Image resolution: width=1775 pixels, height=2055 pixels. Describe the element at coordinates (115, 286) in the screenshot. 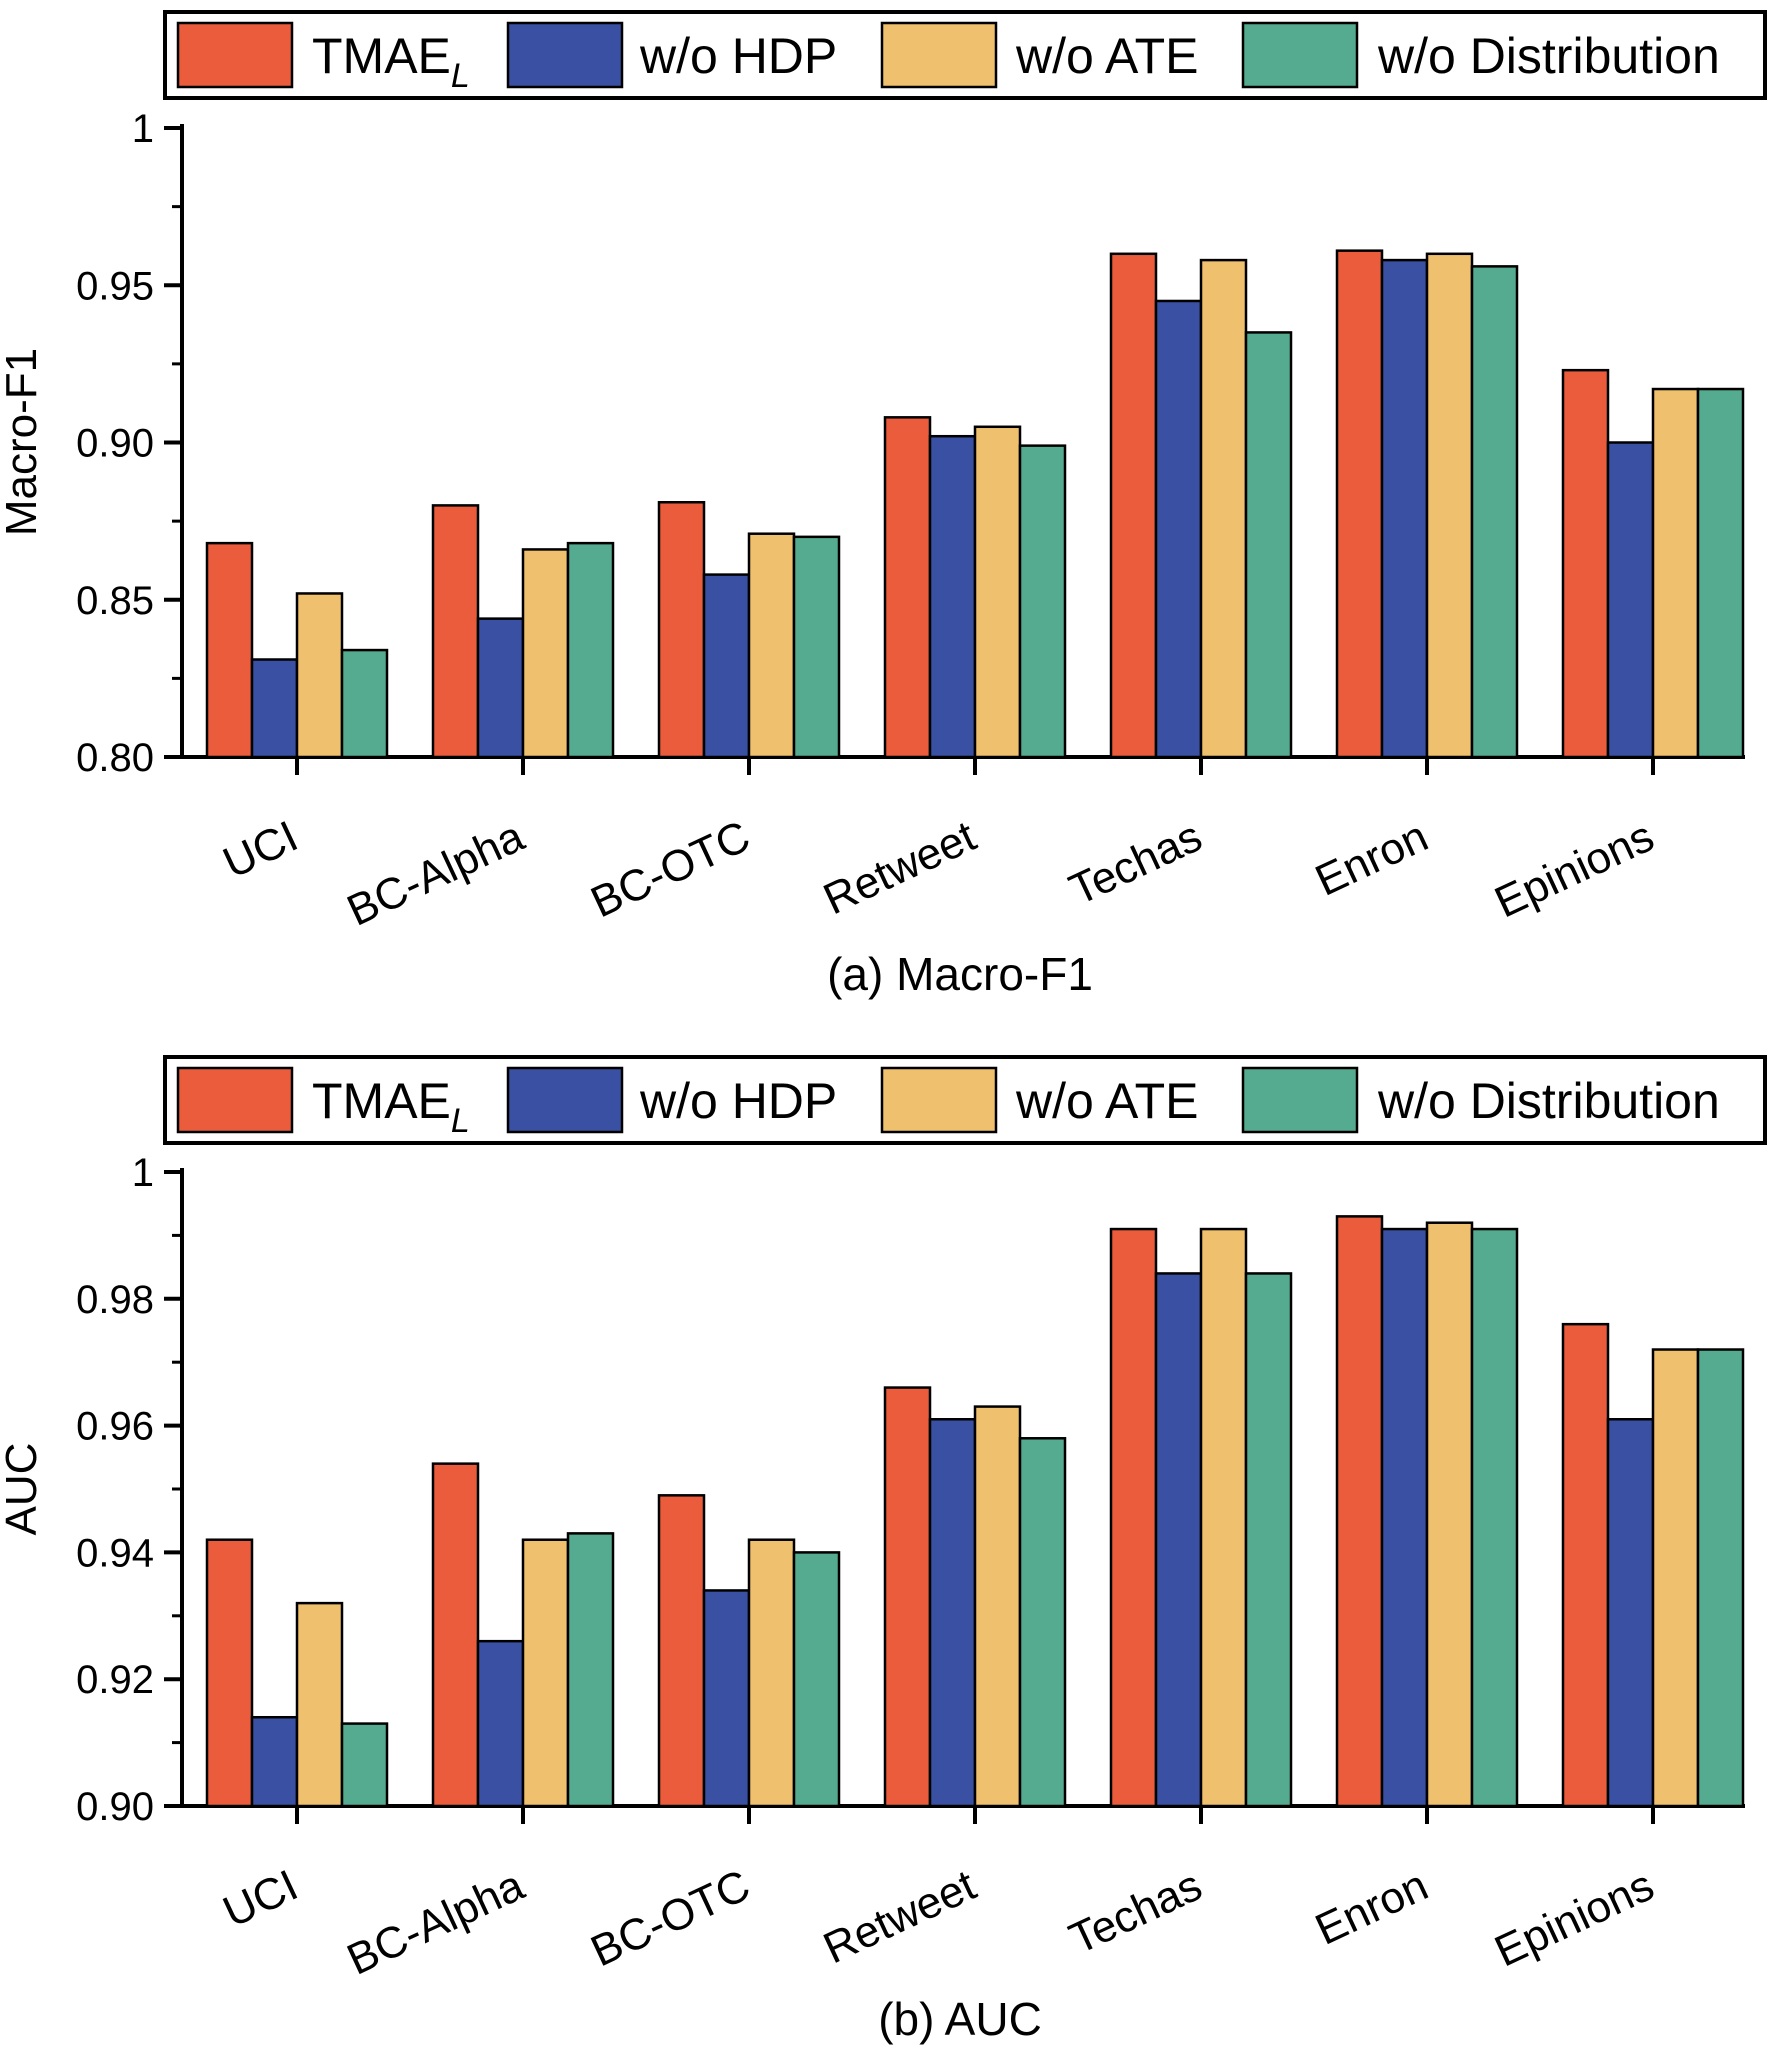

I see `y-tick-label: 0.95` at that location.